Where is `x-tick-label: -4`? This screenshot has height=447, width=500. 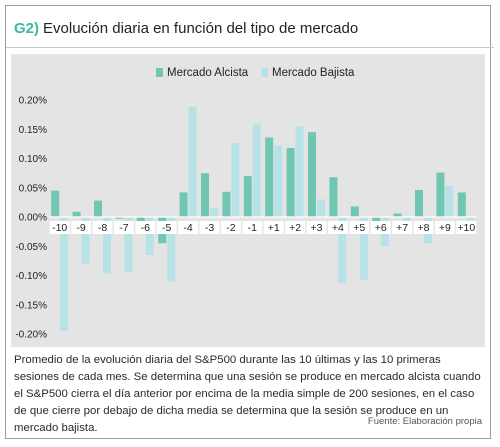
x-tick-label: -4 is located at coordinates (187, 228).